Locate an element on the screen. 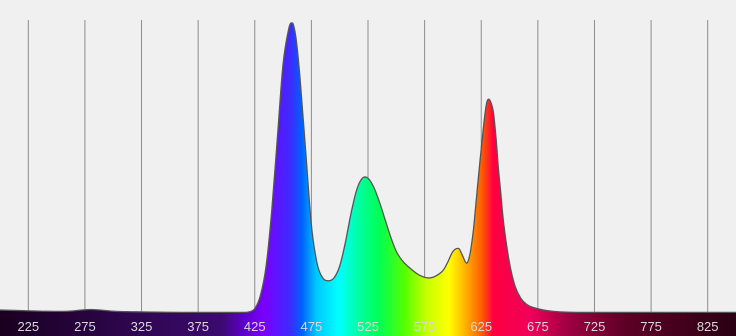 This screenshot has width=736, height=336. x-tick-label: 225 is located at coordinates (28, 326).